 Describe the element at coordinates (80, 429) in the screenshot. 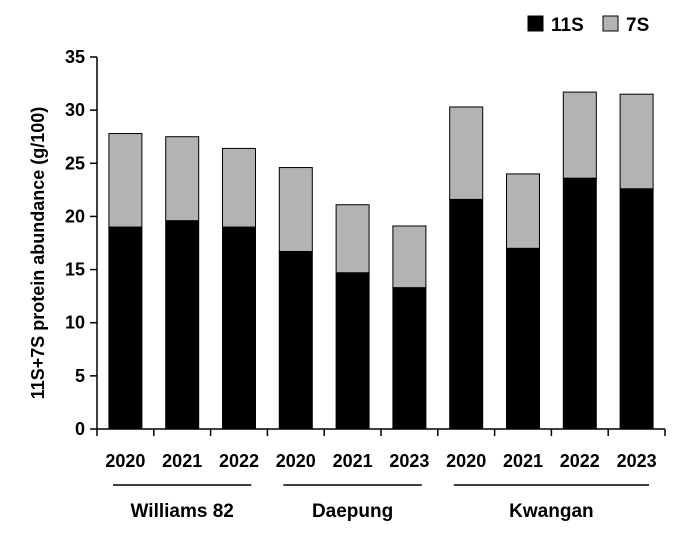

I see `y-tick-label: 0` at that location.